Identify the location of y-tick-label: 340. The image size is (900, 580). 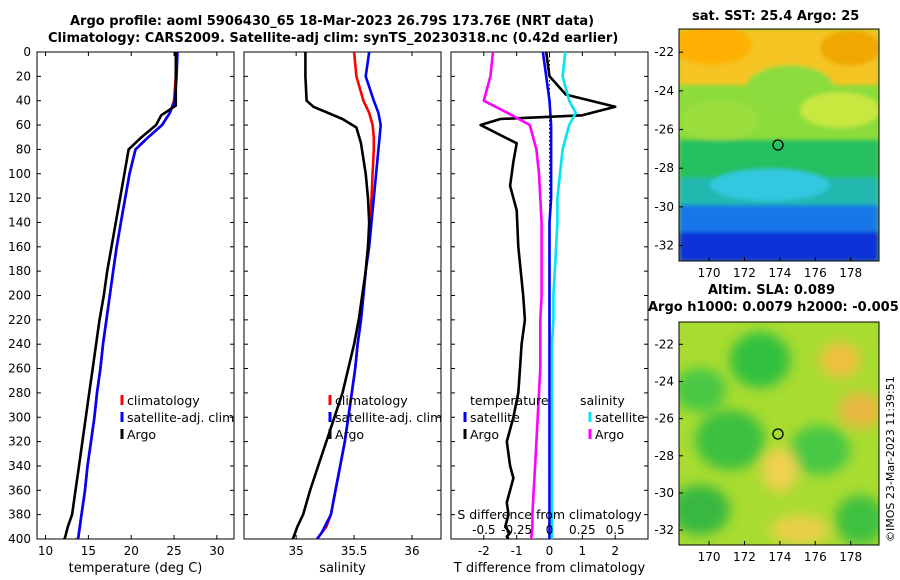
(19, 466).